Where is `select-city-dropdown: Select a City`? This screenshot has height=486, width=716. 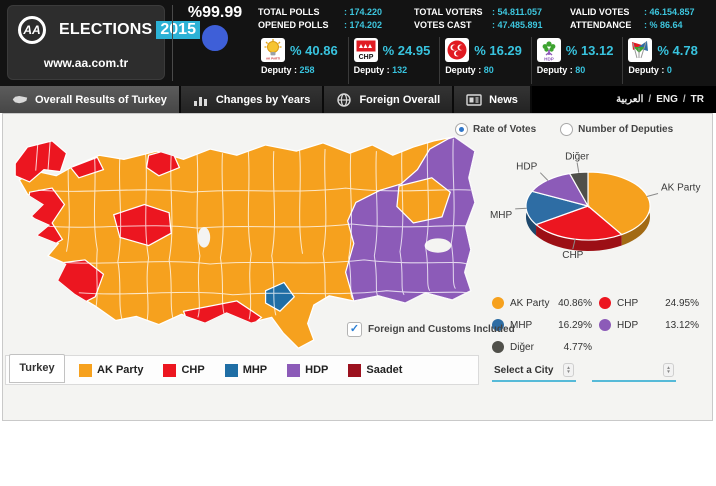 select-city-dropdown: Select a City is located at coordinates (534, 371).